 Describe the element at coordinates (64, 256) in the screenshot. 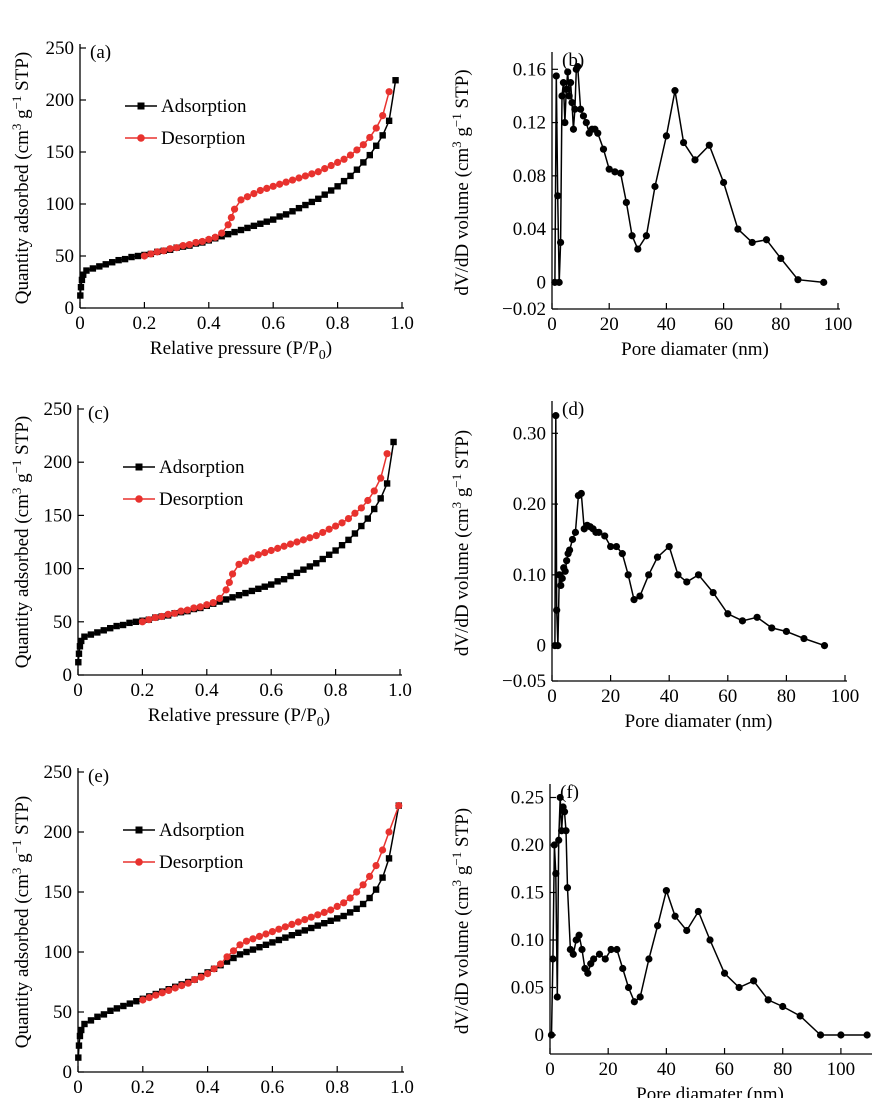

I see `y-tick-label: 50` at that location.